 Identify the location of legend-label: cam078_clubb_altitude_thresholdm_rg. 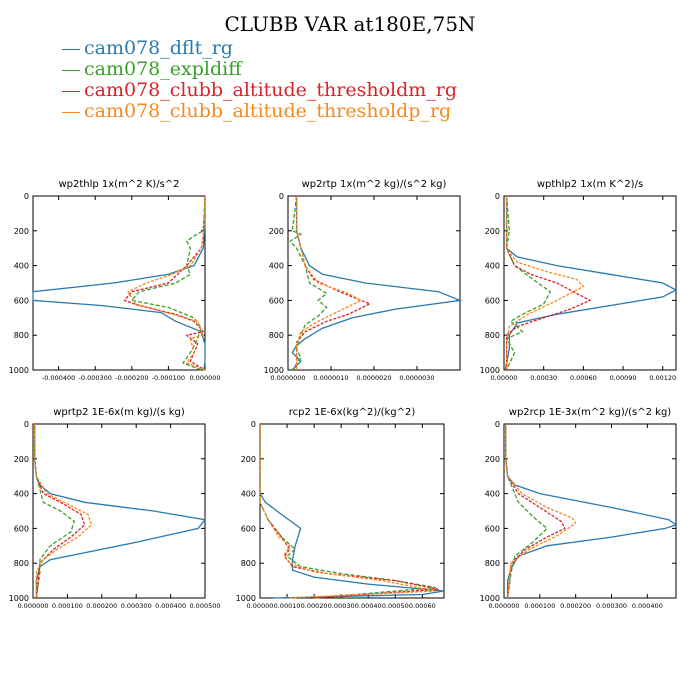
(271, 90).